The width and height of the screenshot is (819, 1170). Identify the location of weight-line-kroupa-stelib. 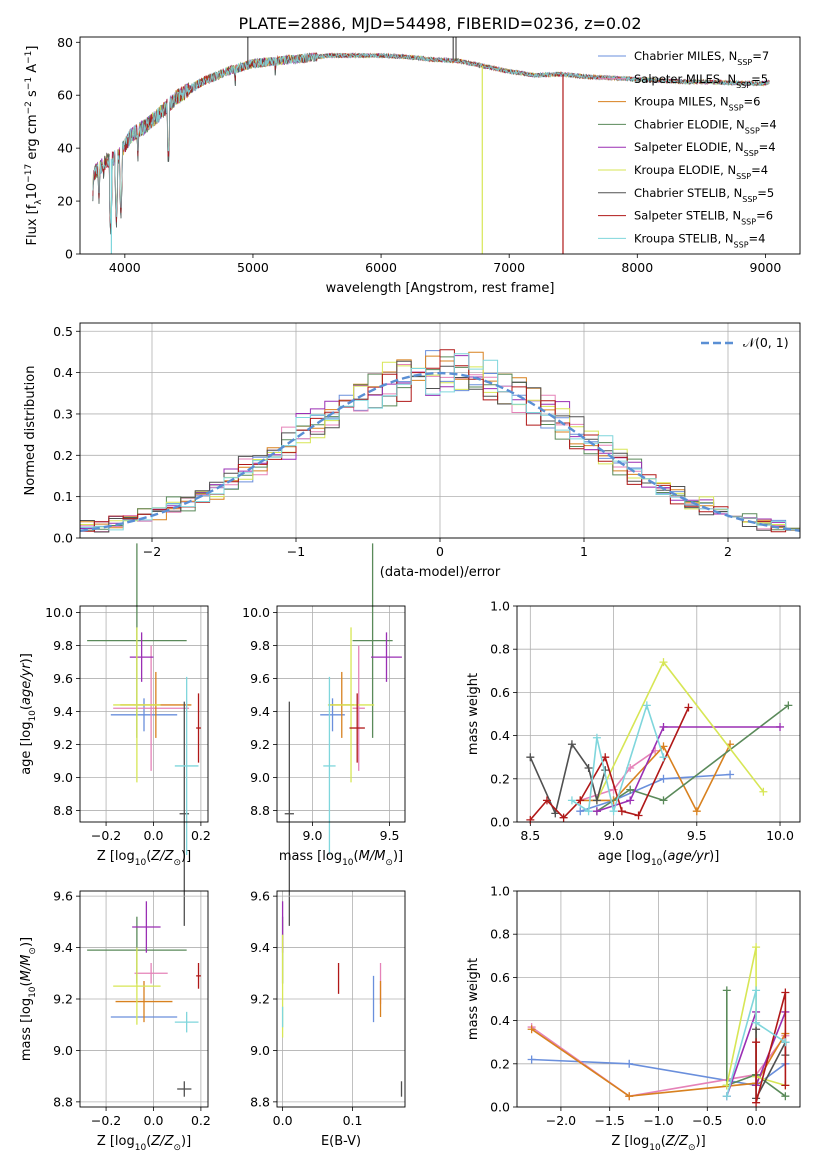
(756, 1043).